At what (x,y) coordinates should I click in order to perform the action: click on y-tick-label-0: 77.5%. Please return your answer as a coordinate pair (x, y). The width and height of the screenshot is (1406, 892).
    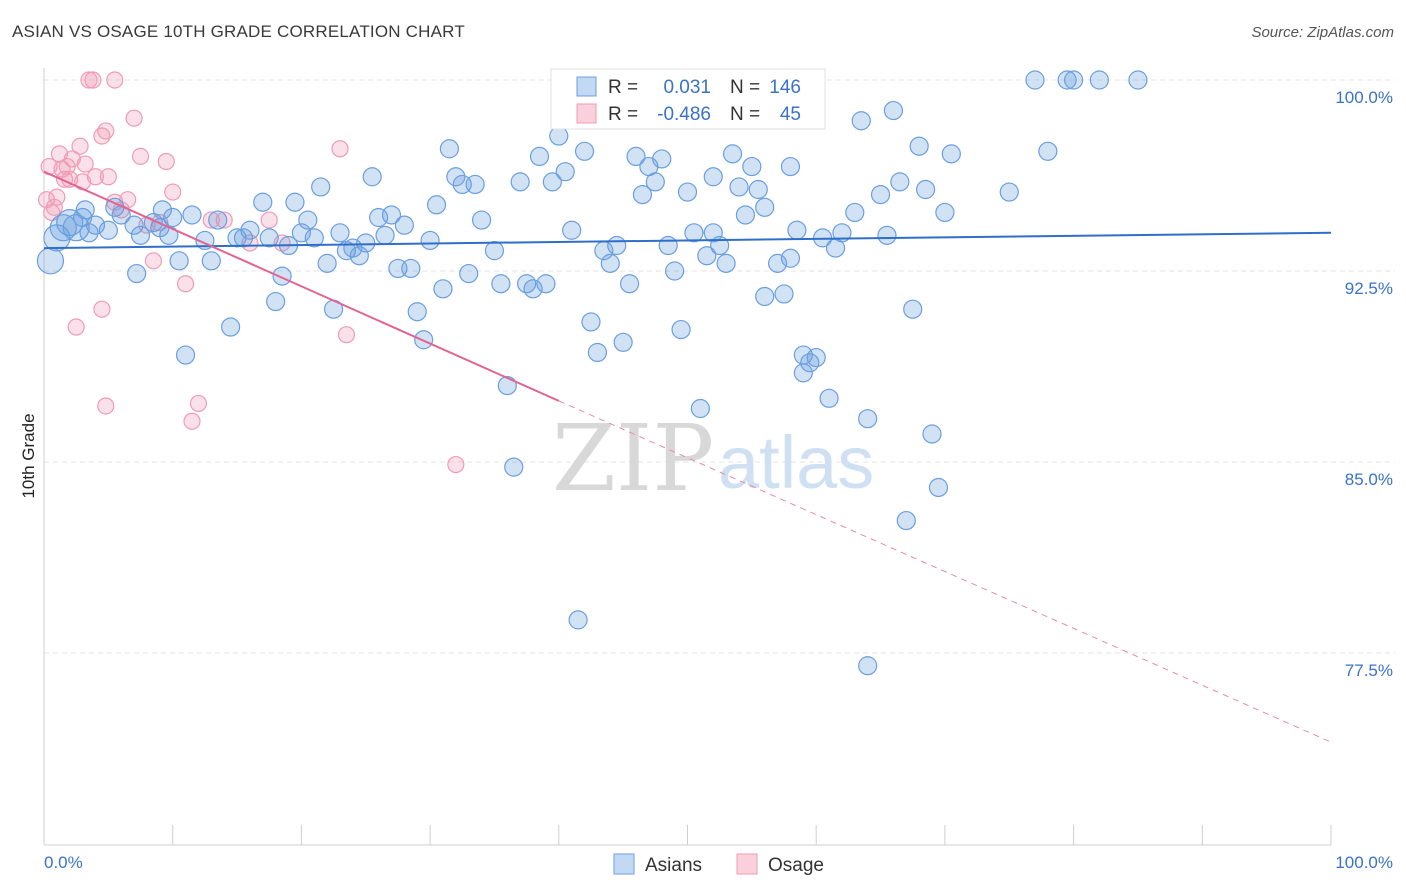
    Looking at the image, I should click on (1369, 670).